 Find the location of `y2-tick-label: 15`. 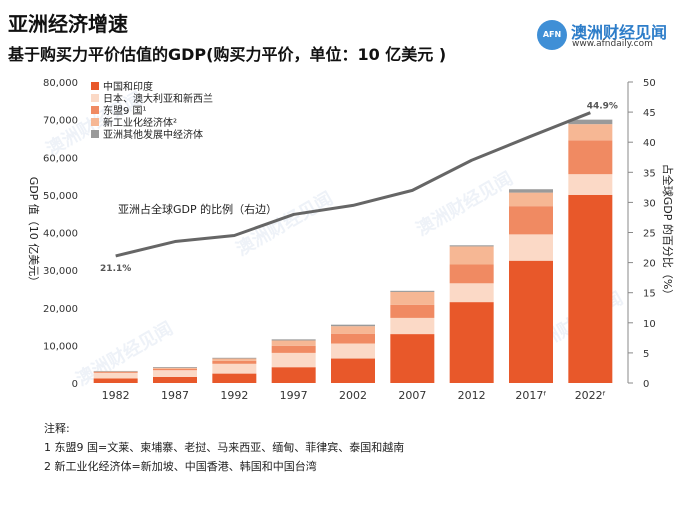

y2-tick-label: 15 is located at coordinates (649, 294).